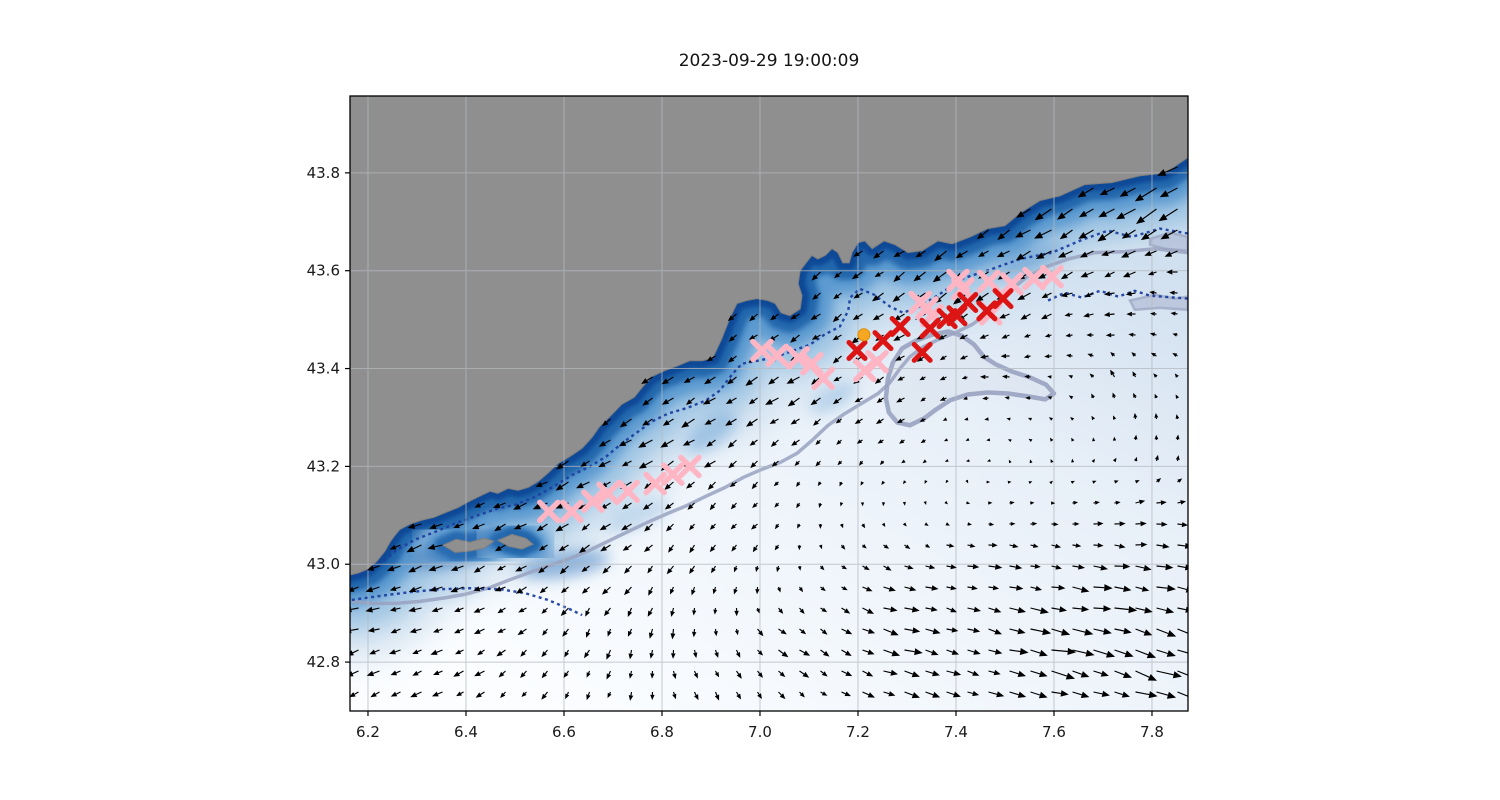 This screenshot has width=1500, height=800. Describe the element at coordinates (922, 352) in the screenshot. I see `red-x-marker` at that location.